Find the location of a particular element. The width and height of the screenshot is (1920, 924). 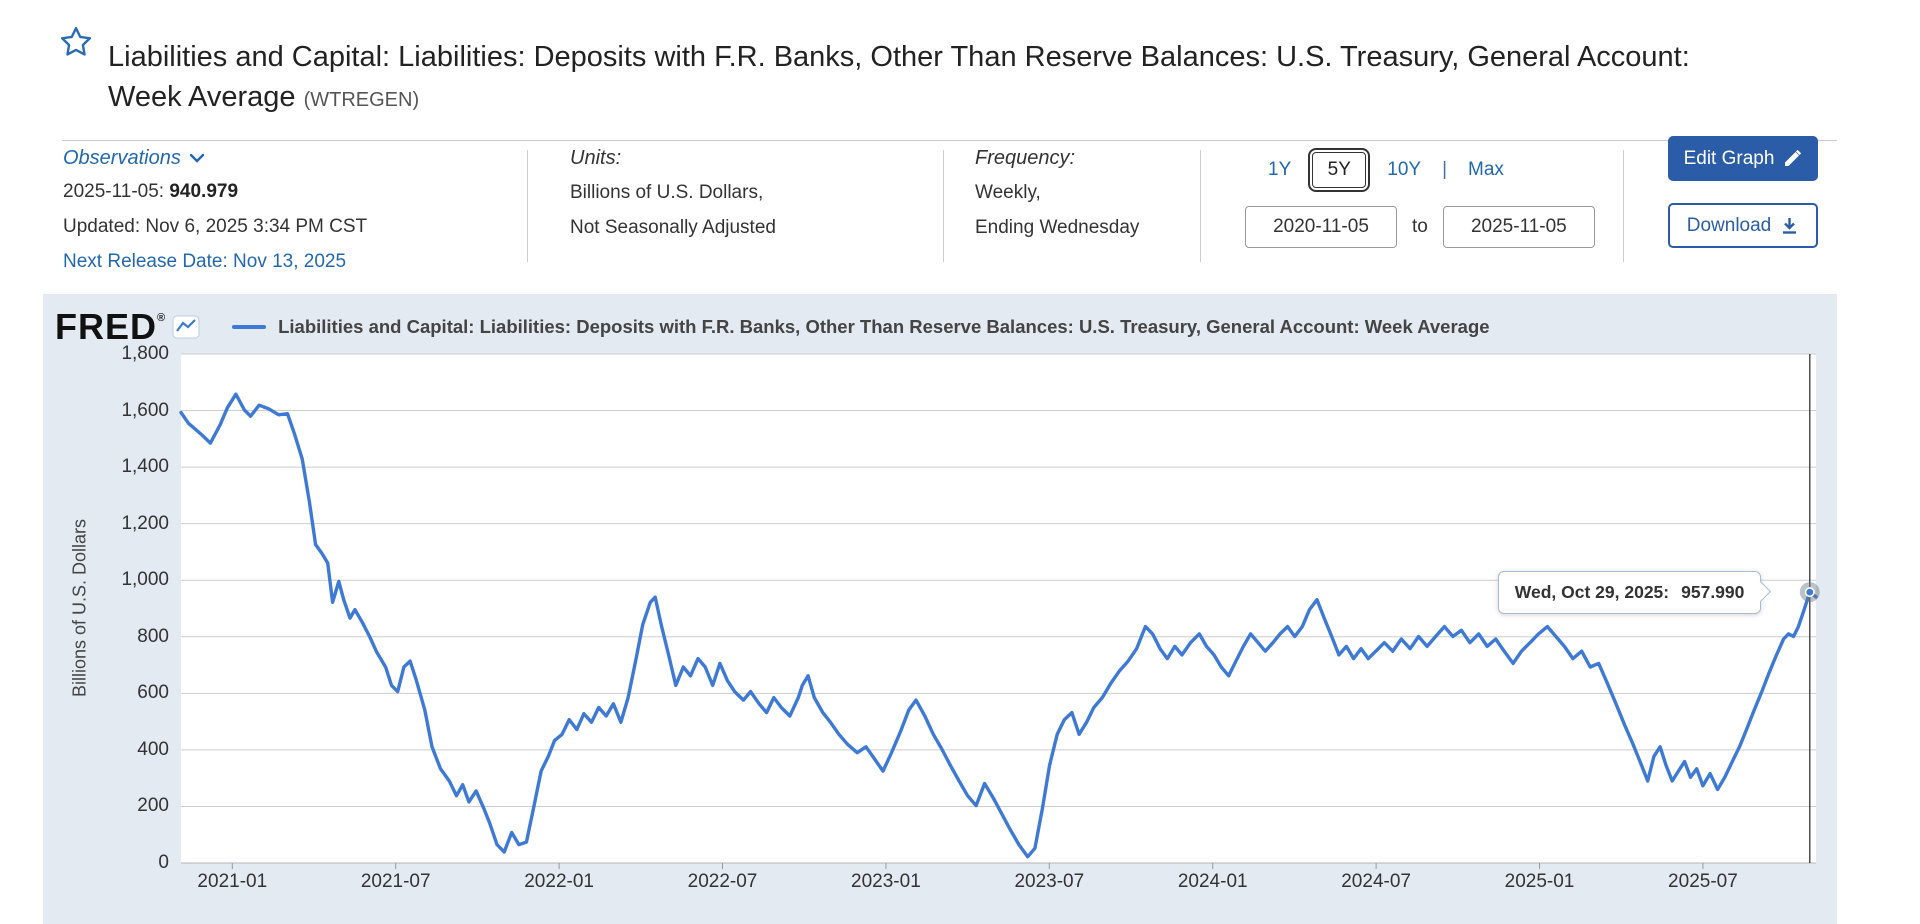

updated-timestamp: Updated: Nov 6, 2025 3:34 PM CST is located at coordinates (215, 226).